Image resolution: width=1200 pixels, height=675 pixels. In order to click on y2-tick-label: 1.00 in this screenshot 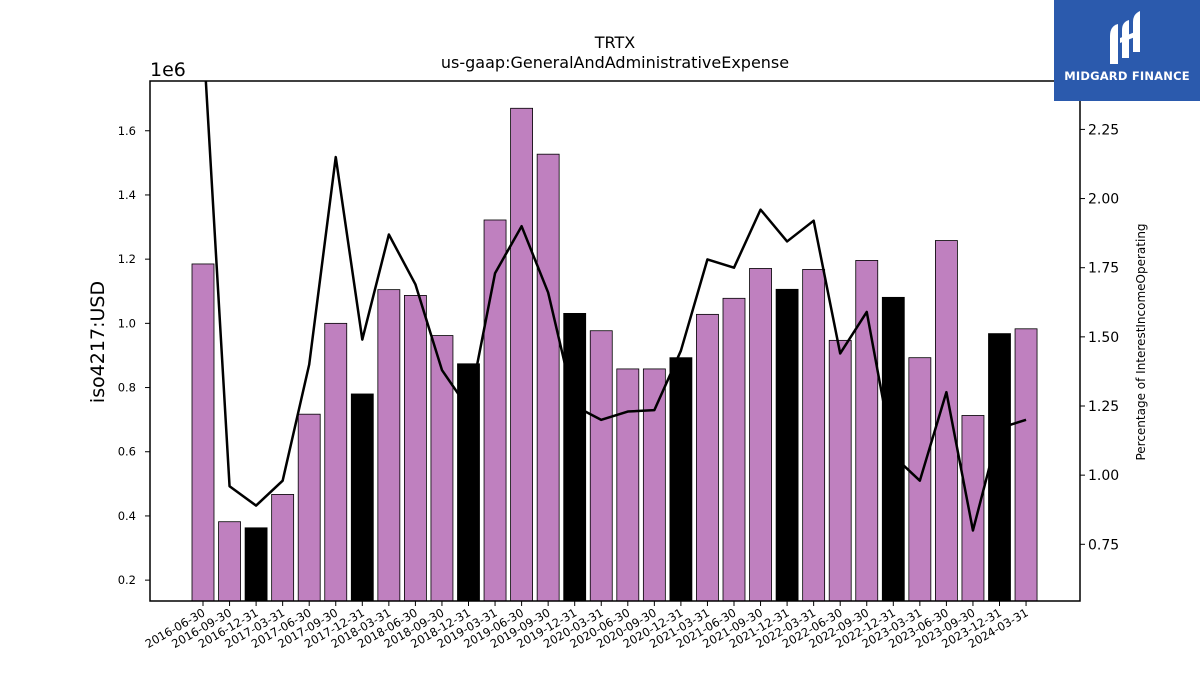, I will do `click(1103, 476)`.